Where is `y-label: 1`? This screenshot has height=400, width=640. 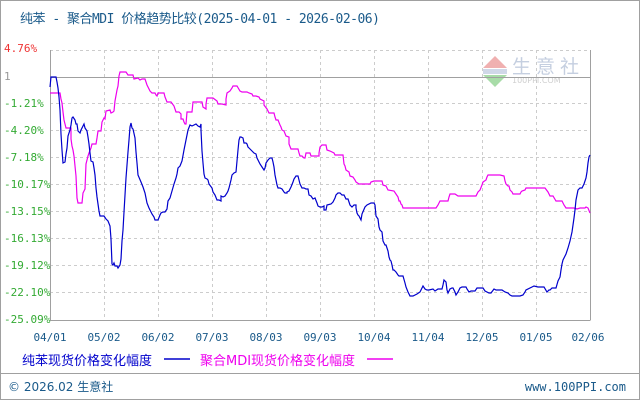 y-label: 1 is located at coordinates (7, 76).